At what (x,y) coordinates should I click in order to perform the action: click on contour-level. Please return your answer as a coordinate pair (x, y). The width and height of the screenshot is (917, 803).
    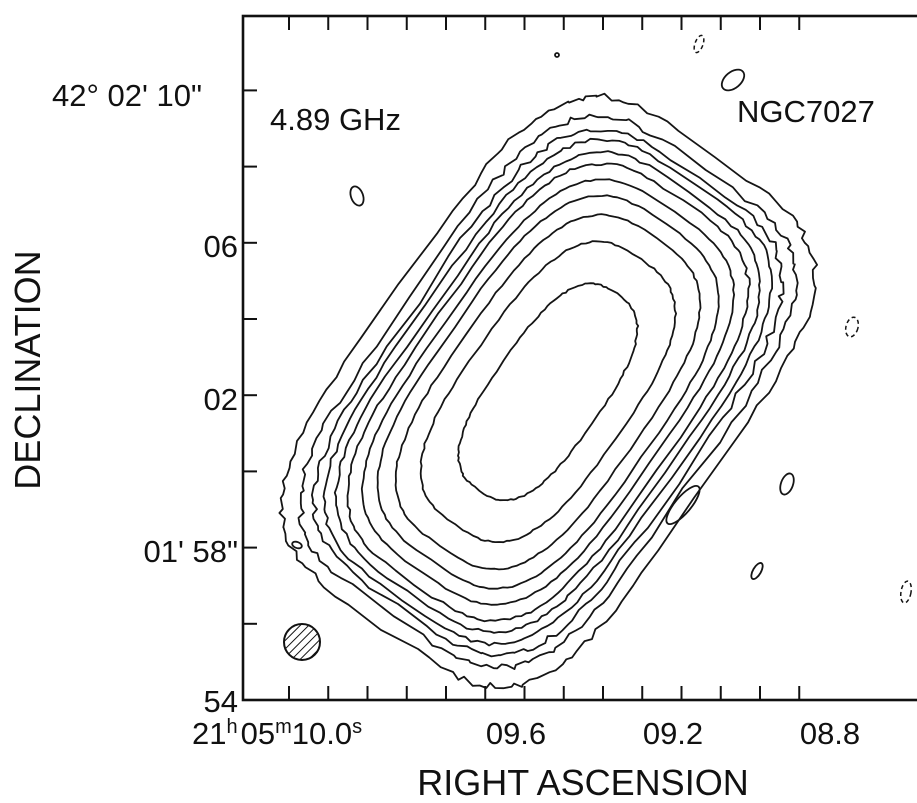
    Looking at the image, I should click on (548, 392).